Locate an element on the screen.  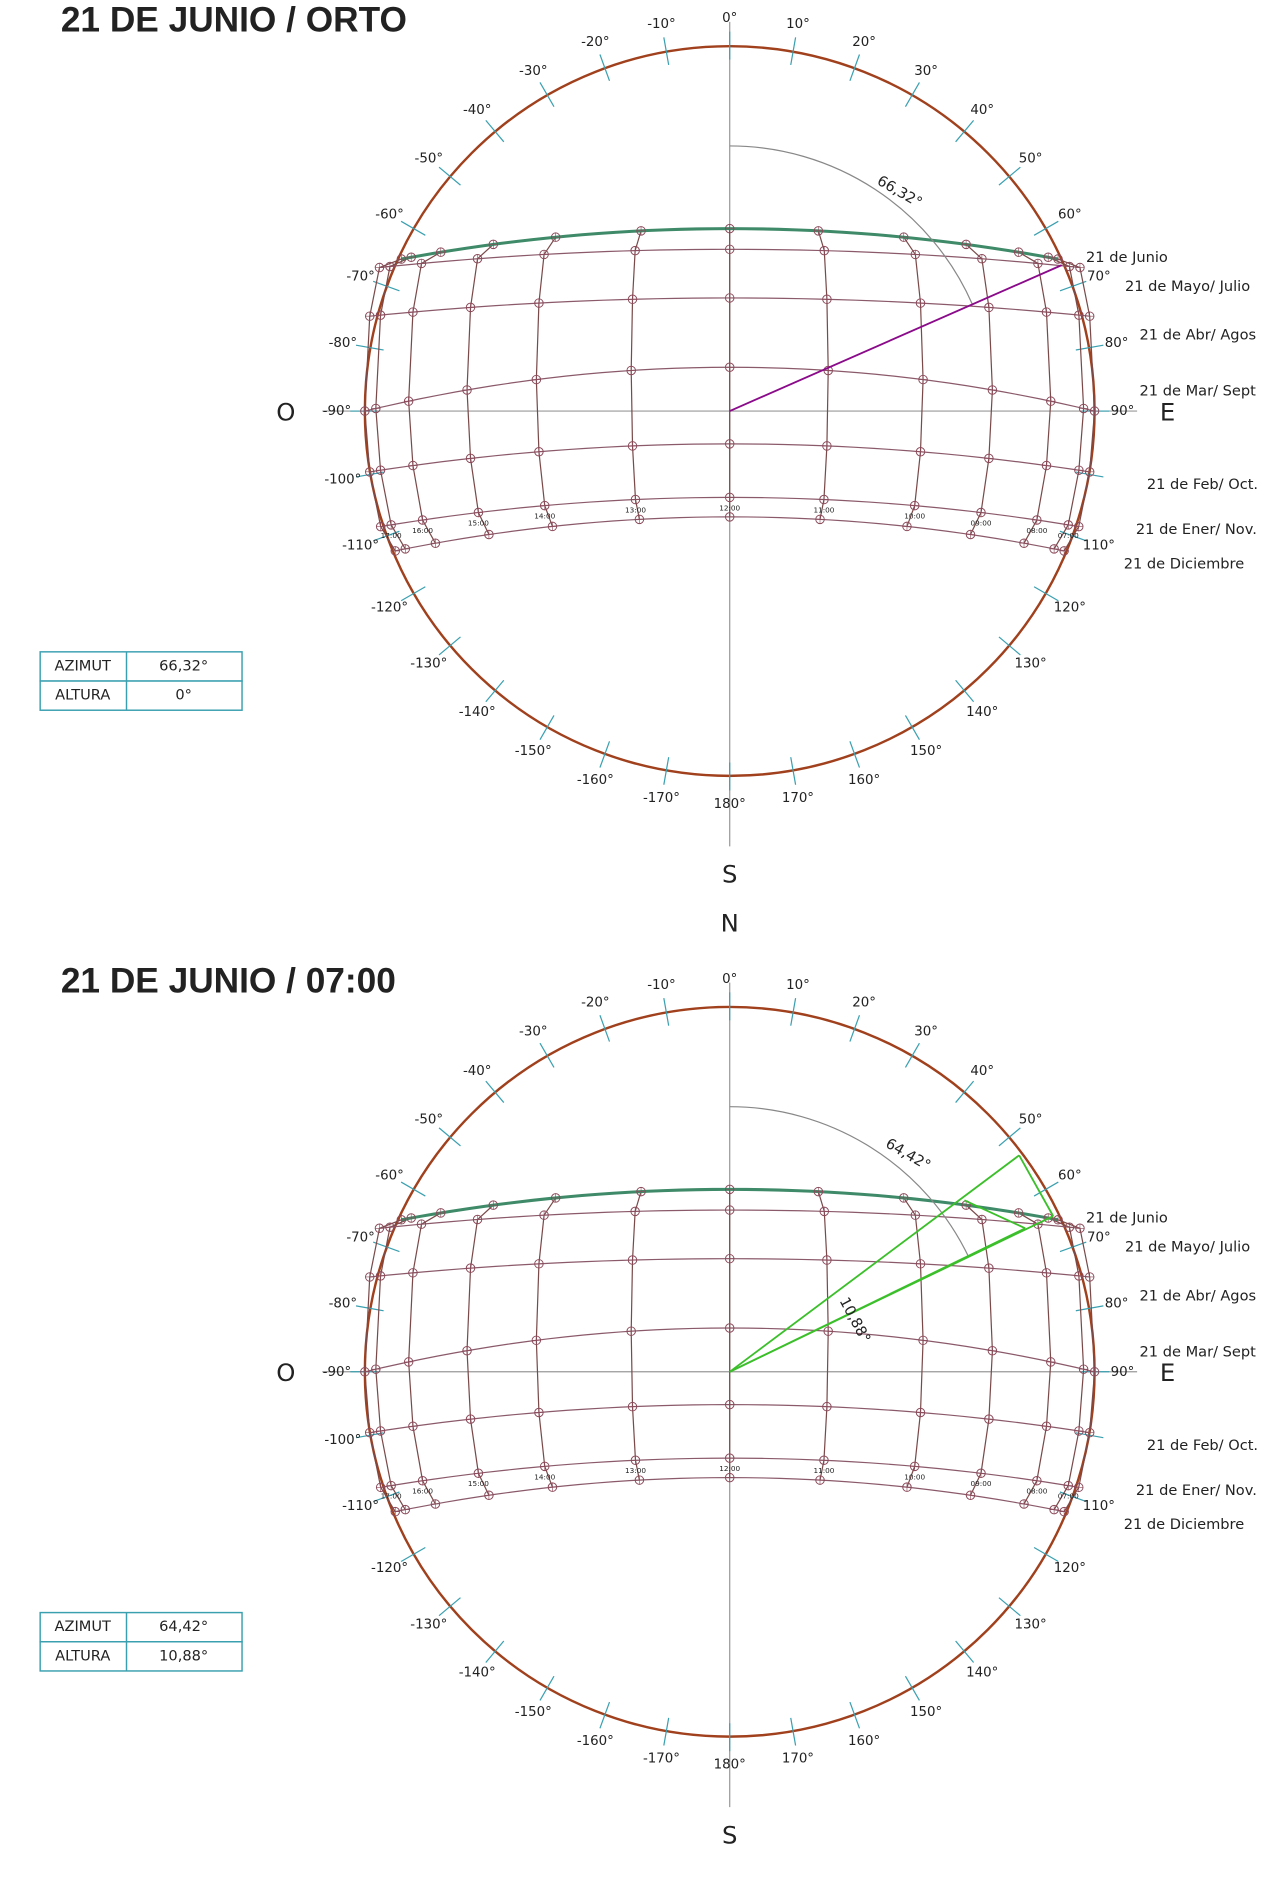
degree-label: 20° is located at coordinates (864, 1003).